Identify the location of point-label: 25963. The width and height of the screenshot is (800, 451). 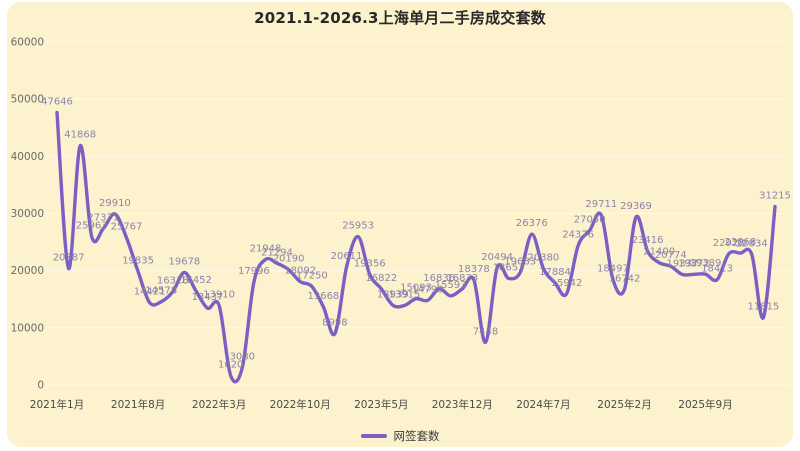
(92, 226).